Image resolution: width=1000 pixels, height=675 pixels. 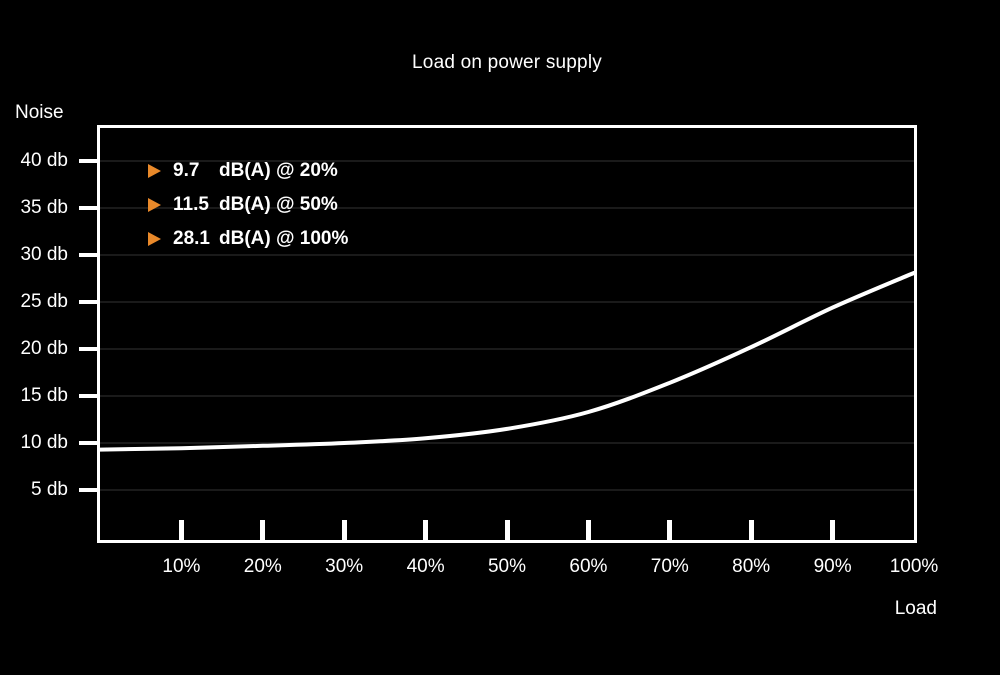 What do you see at coordinates (278, 204) in the screenshot?
I see `legend-label: dB(A) @ 50%` at bounding box center [278, 204].